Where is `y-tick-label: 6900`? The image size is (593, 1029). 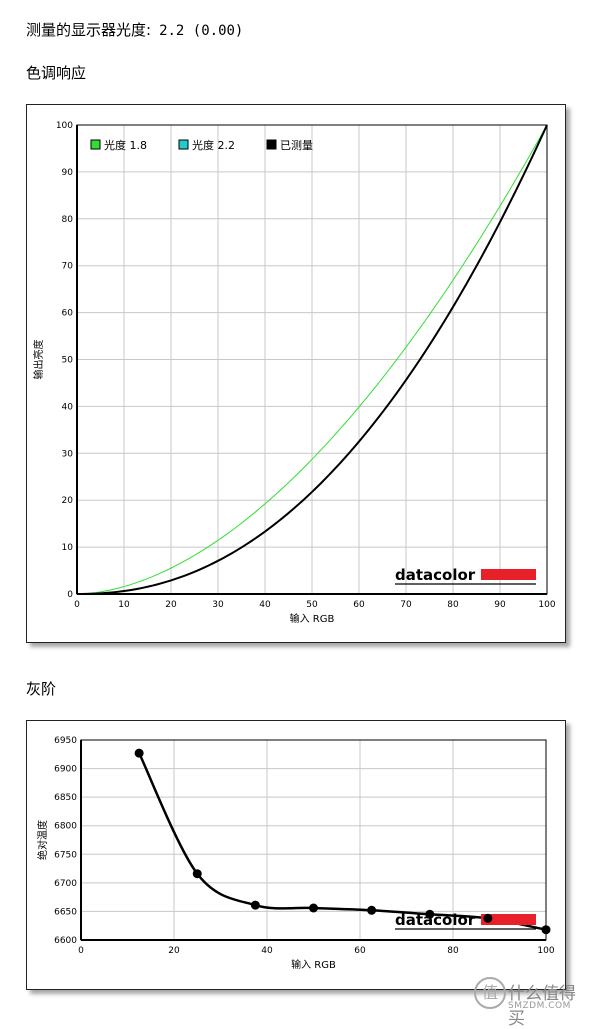 y-tick-label: 6900 is located at coordinates (65, 770).